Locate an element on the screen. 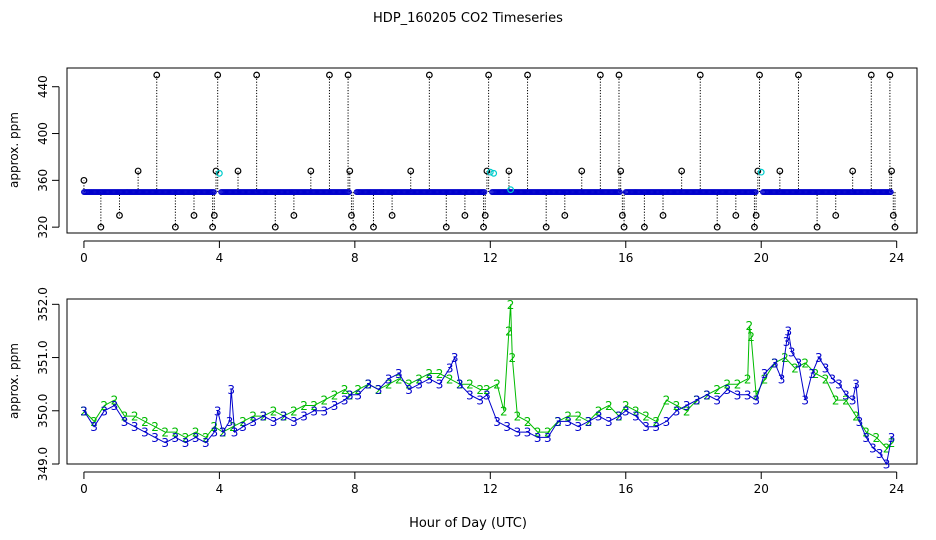 The image size is (936, 540). y-tick-label: 349.0 is located at coordinates (43, 464).